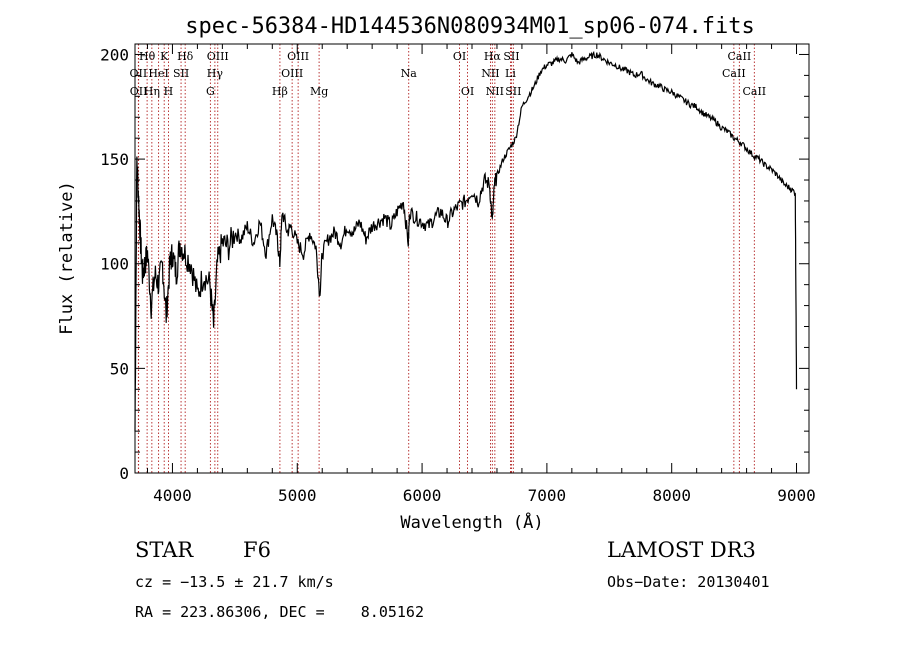 The height and width of the screenshot is (649, 900). I want to click on object-class: STAR, so click(164, 550).